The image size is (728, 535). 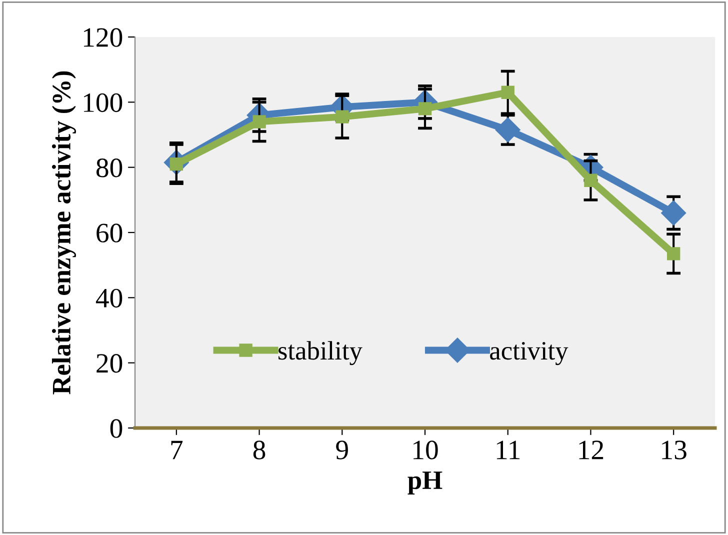 What do you see at coordinates (109, 233) in the screenshot?
I see `y-tick-label: 60` at bounding box center [109, 233].